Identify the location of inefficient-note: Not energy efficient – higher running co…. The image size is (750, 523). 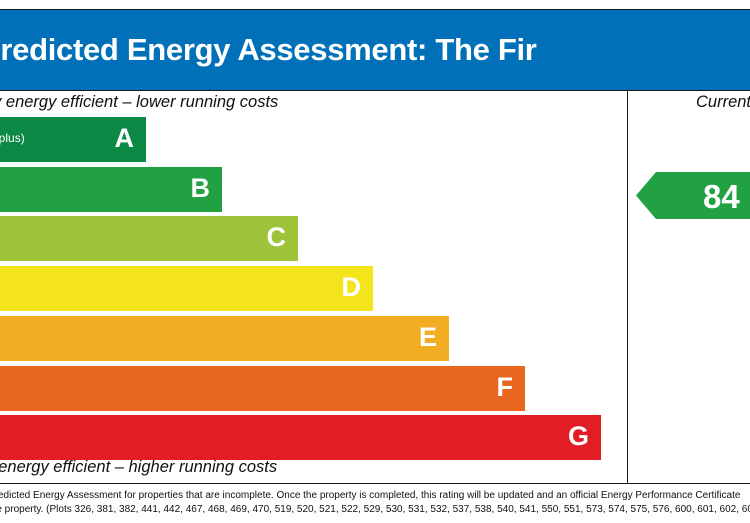
(139, 467).